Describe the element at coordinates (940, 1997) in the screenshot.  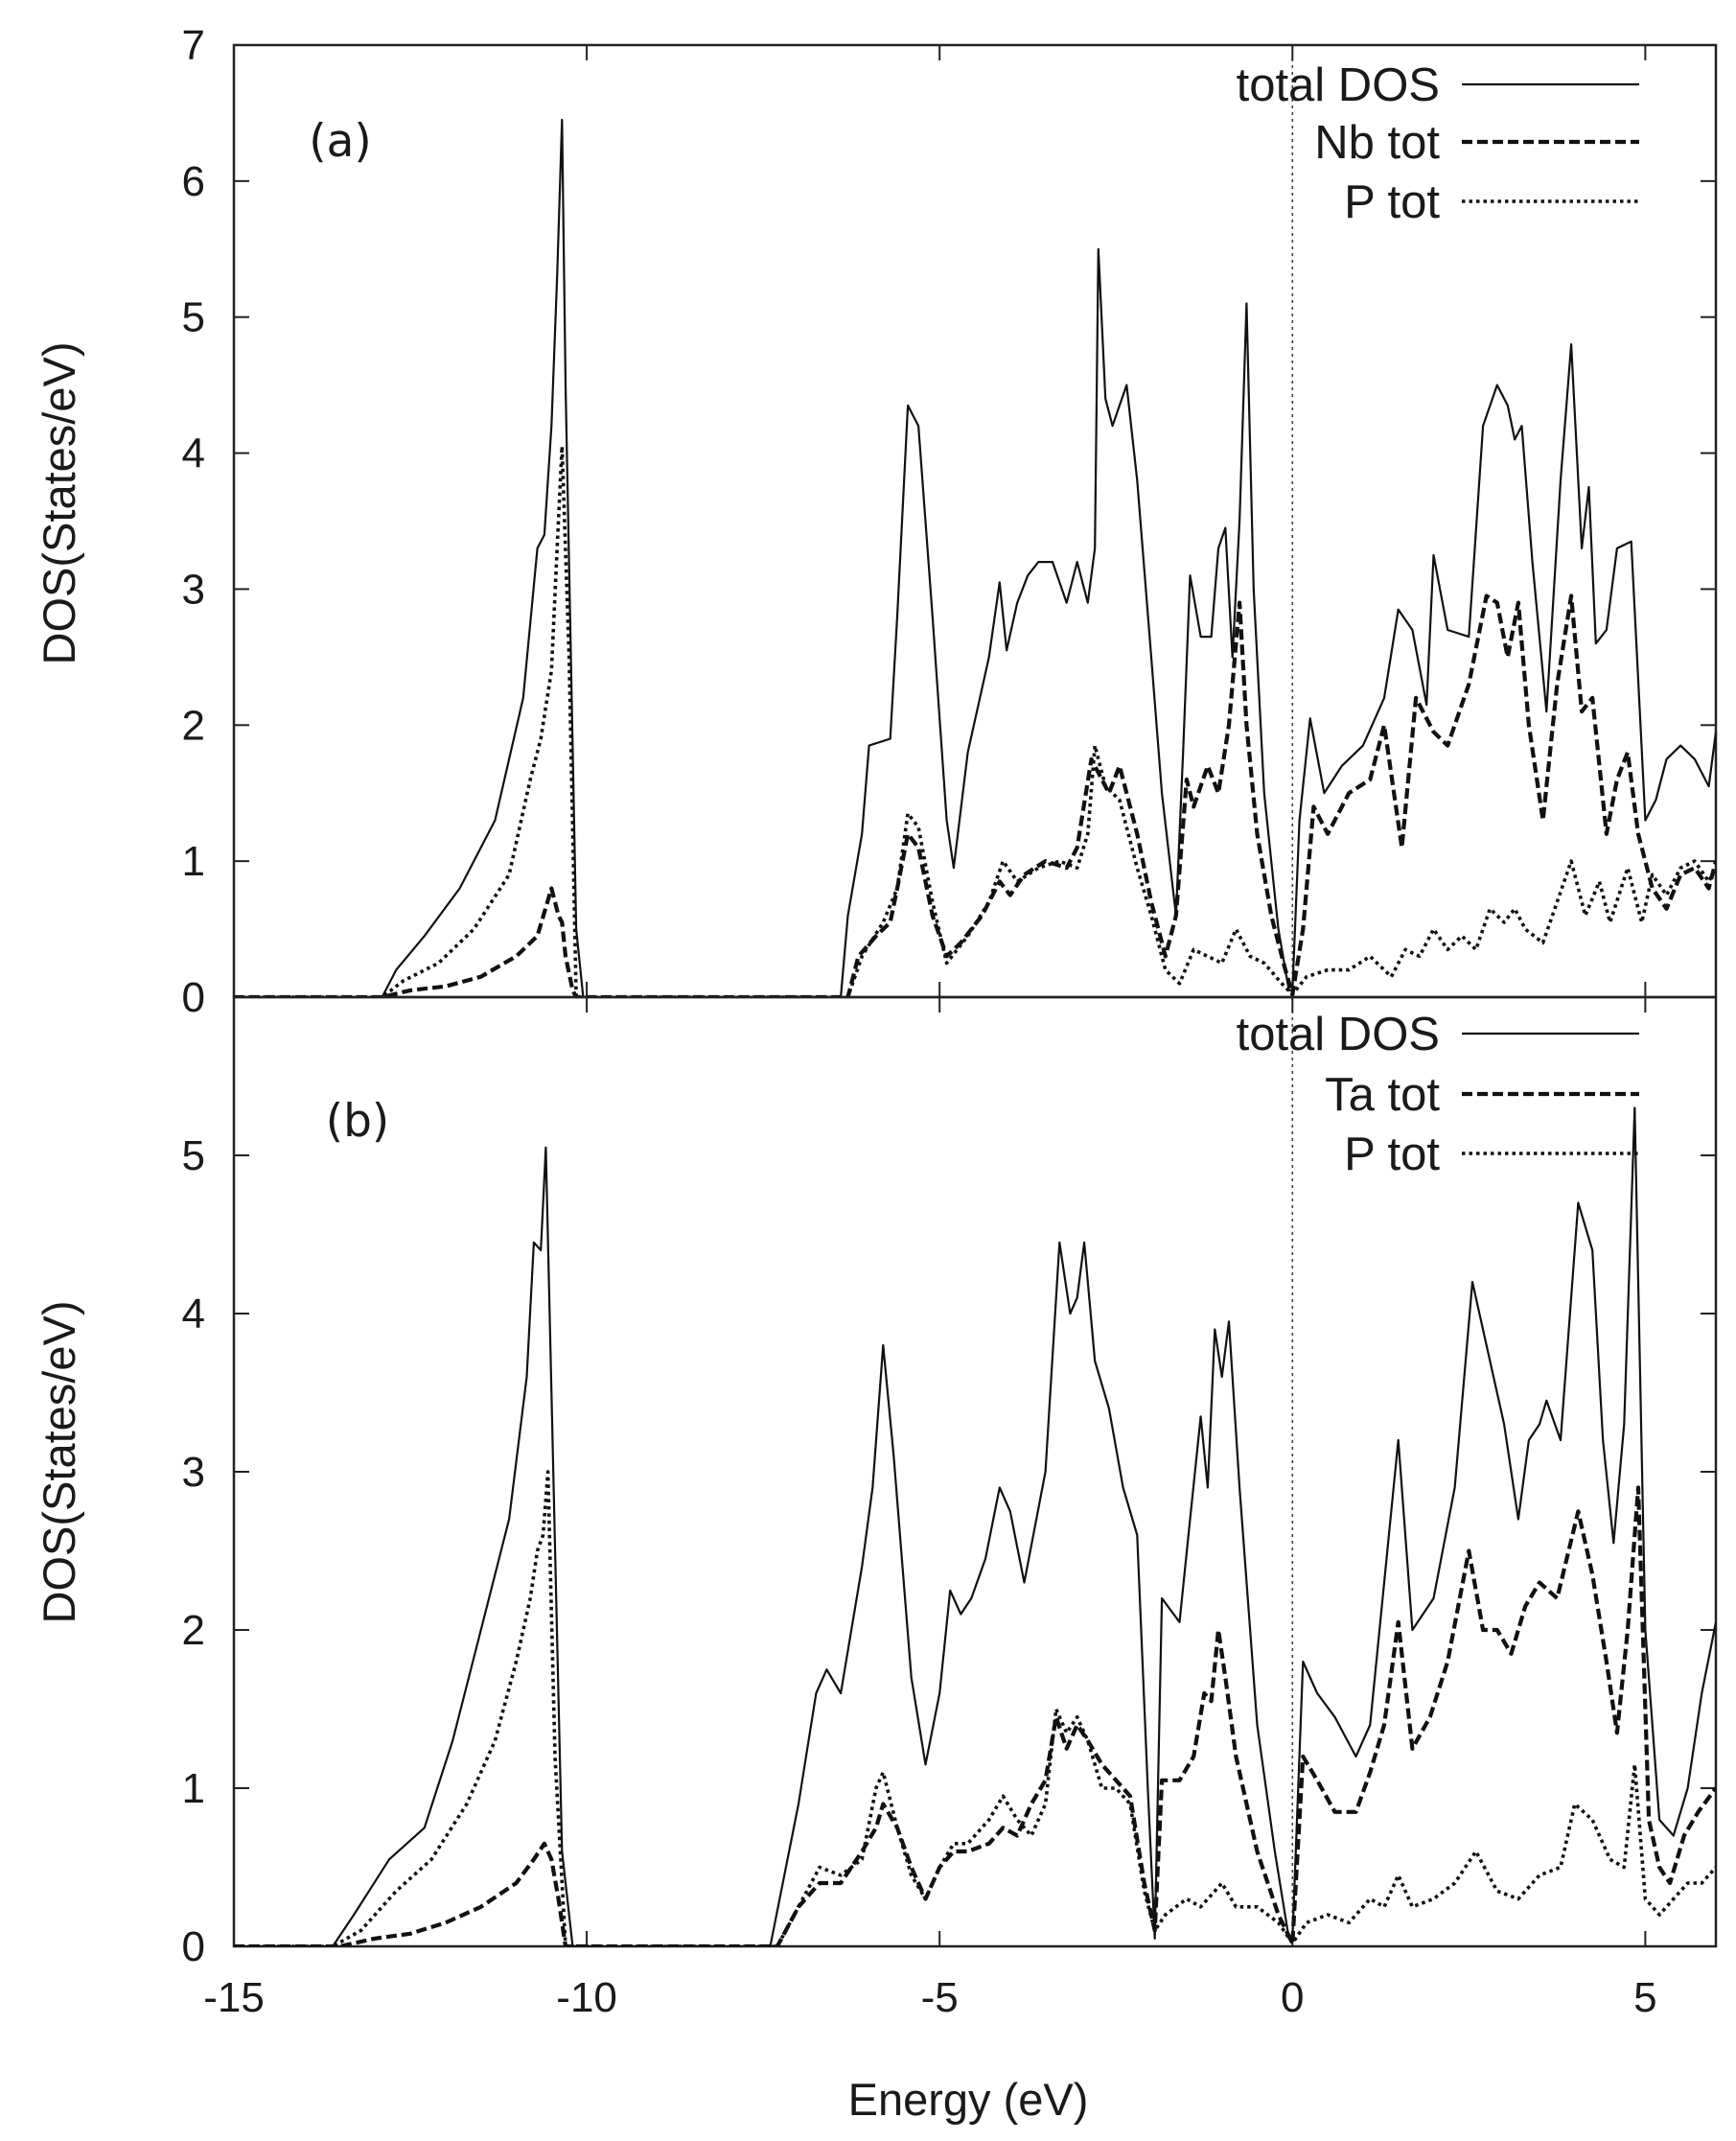
I see `x-tick-label: -5` at that location.